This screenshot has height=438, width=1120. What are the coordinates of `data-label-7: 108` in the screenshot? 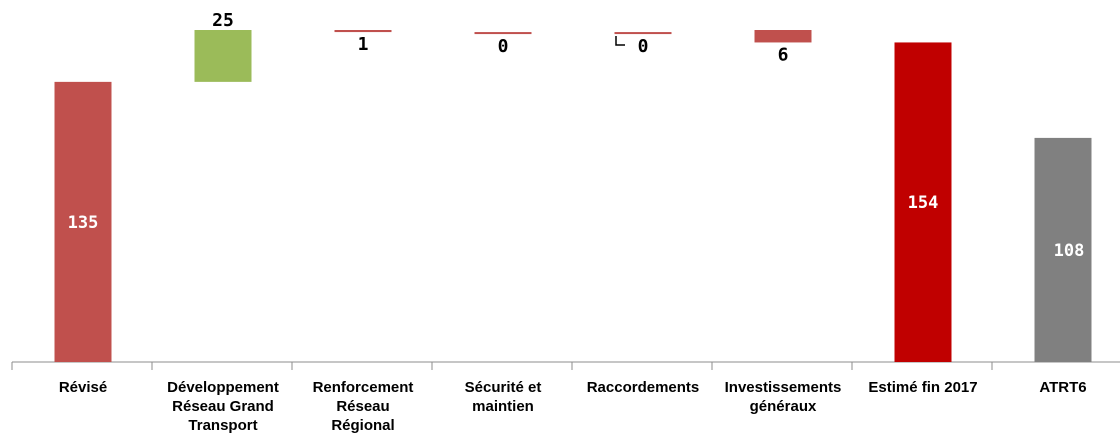 It's located at (1069, 251).